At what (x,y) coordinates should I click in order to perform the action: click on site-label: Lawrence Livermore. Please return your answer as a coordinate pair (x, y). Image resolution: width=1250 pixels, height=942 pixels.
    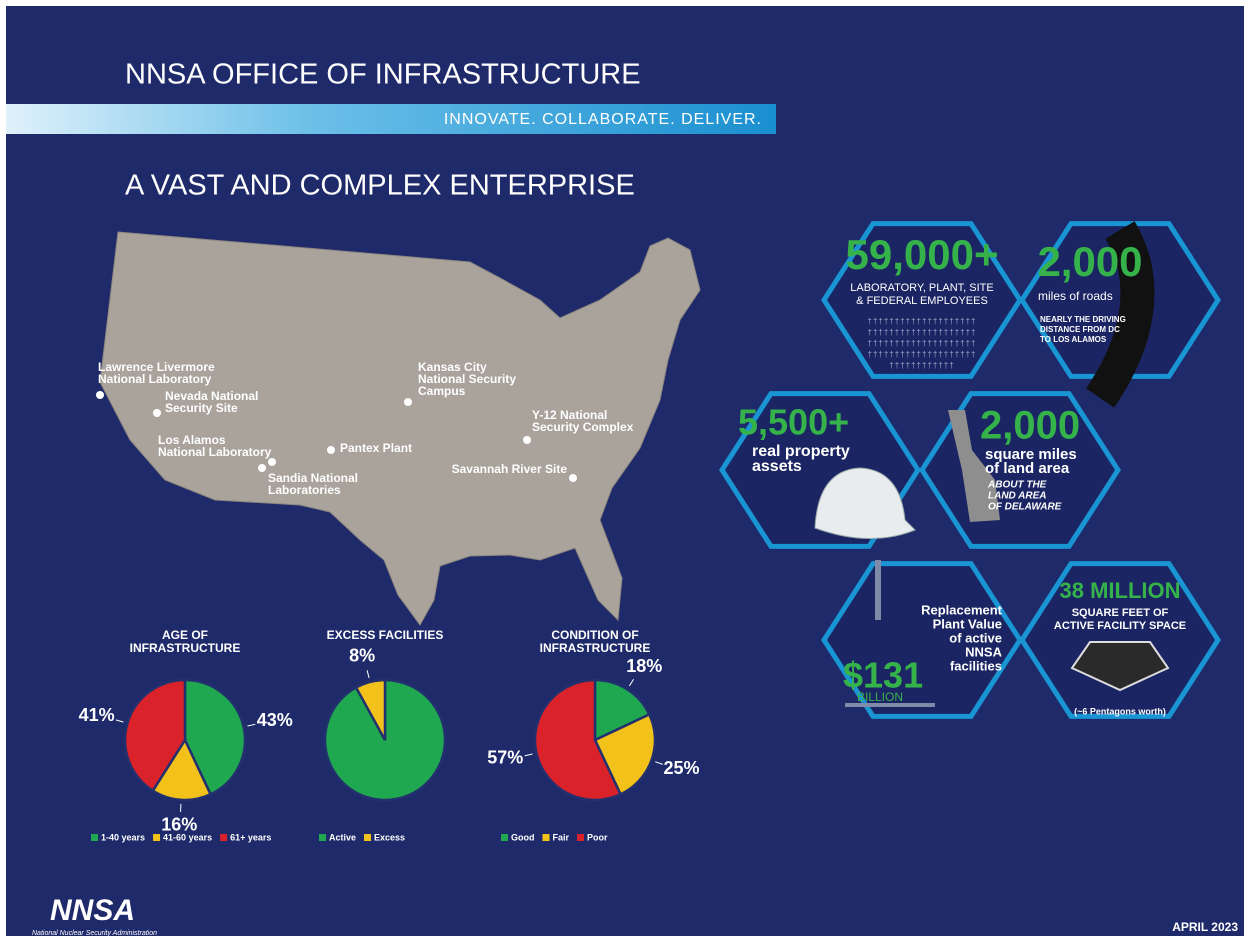
    Looking at the image, I should click on (156, 367).